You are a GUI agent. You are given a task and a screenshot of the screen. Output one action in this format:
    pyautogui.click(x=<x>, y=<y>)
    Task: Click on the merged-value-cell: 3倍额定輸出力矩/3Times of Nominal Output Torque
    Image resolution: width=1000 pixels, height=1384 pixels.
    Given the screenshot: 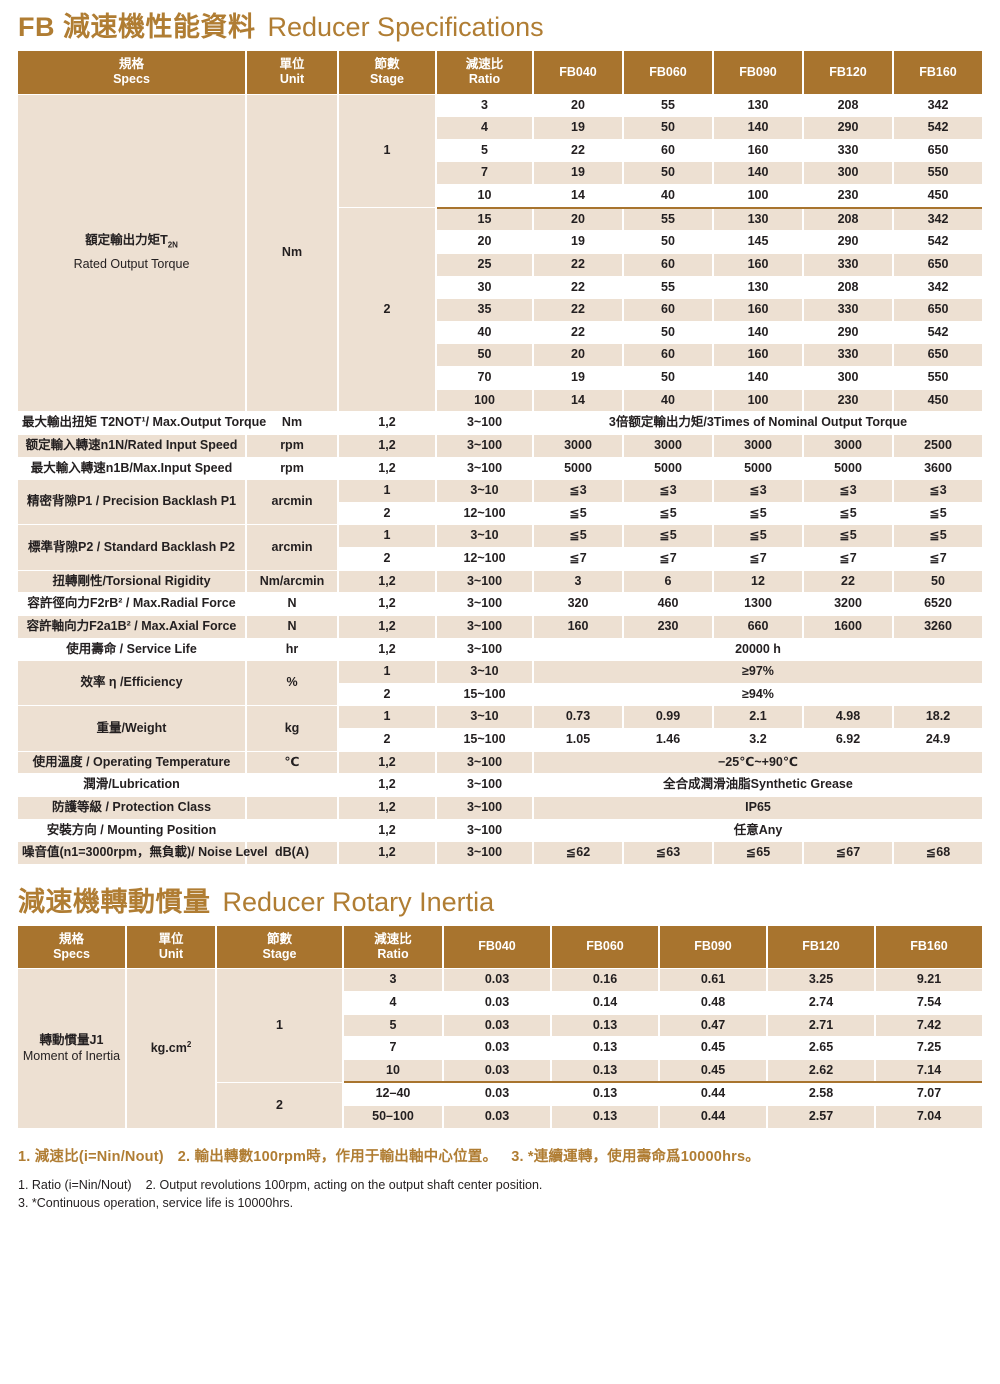 What is the action you would take?
    pyautogui.click(x=757, y=423)
    